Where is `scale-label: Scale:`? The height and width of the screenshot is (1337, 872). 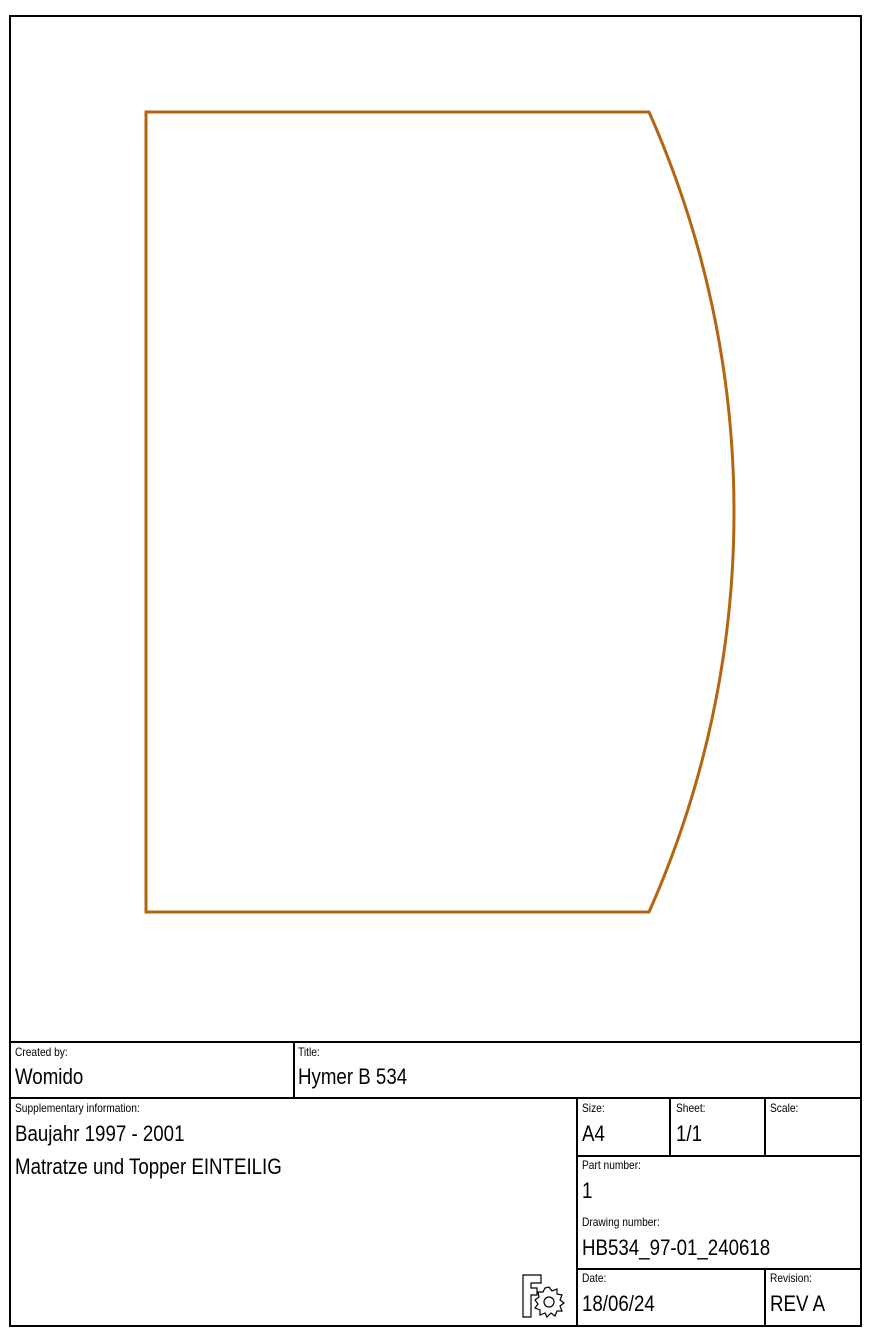
scale-label: Scale: is located at coordinates (784, 1108).